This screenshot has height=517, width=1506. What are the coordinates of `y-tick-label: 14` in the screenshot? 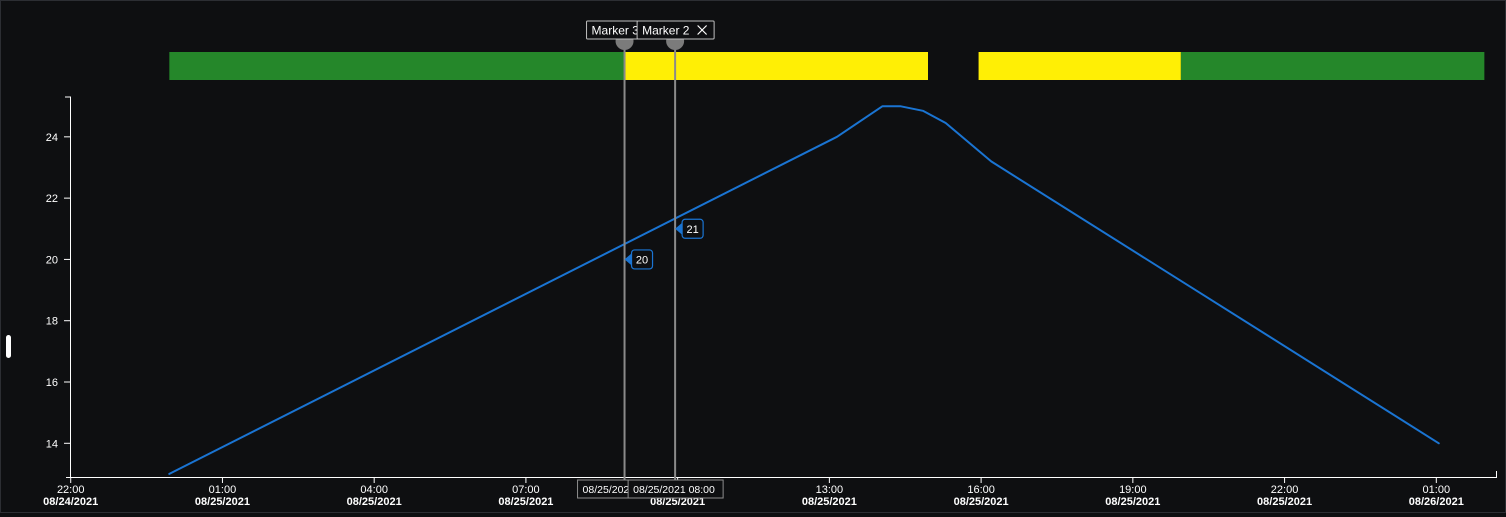 It's located at (52, 444).